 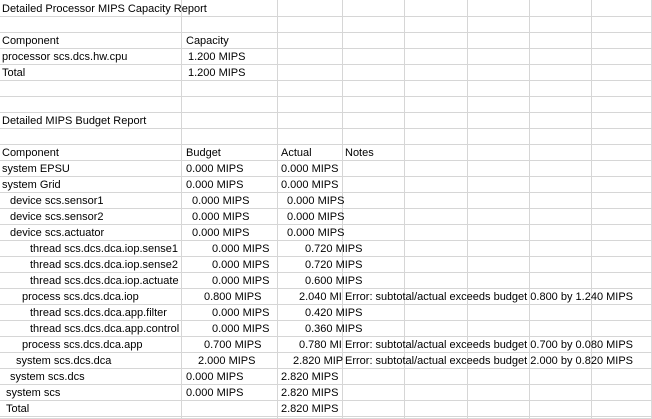 I want to click on cell-component: thread scs.dcs.dca.app.filter, so click(x=98, y=313).